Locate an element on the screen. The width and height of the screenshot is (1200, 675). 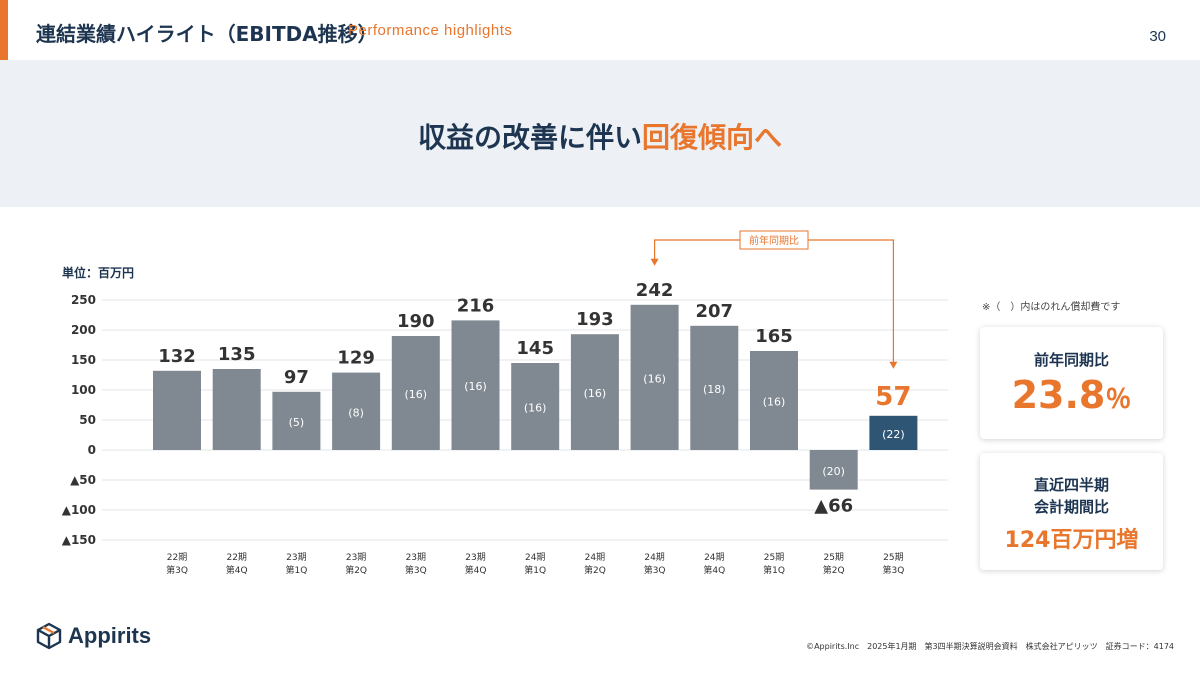
headline-prefix: 収益の改善に伴い is located at coordinates (529, 137).